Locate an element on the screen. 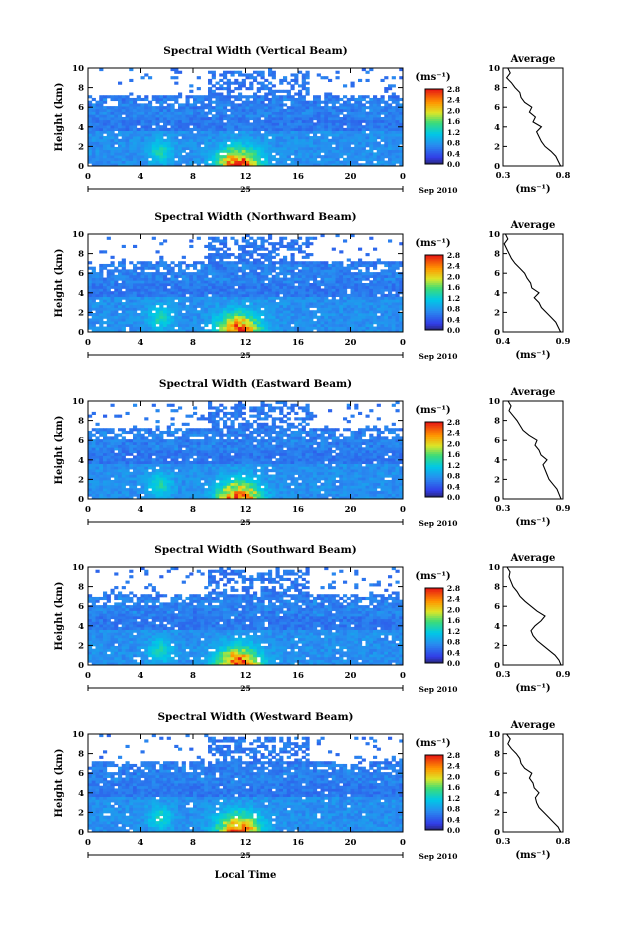 This screenshot has height=929, width=624. panel-title: Spectral Width (Vertical Beam) is located at coordinates (255, 51).